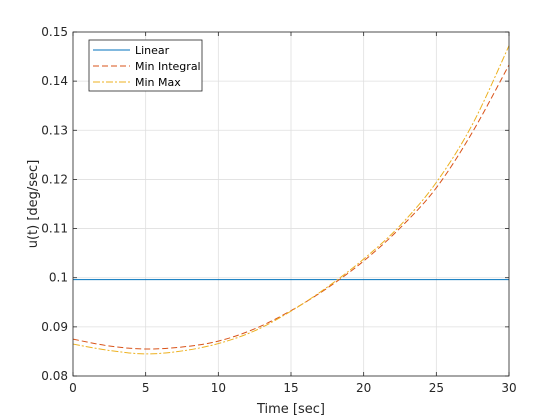 This screenshot has height=420, width=560. Describe the element at coordinates (158, 82) in the screenshot. I see `legend-label-min-max: Min Max` at that location.